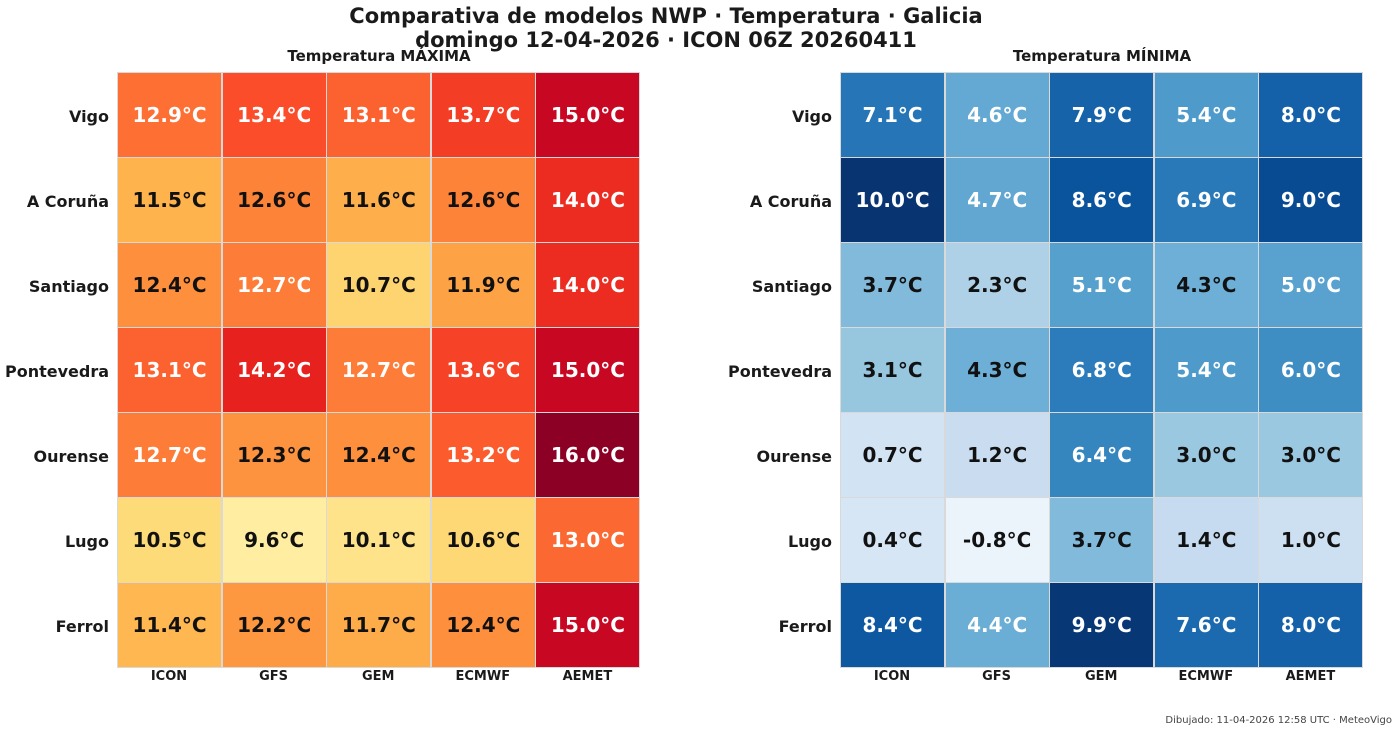 The image size is (1400, 732). I want to click on heatmap-cell-ferrol-gfs: 4.4°C, so click(997, 625).